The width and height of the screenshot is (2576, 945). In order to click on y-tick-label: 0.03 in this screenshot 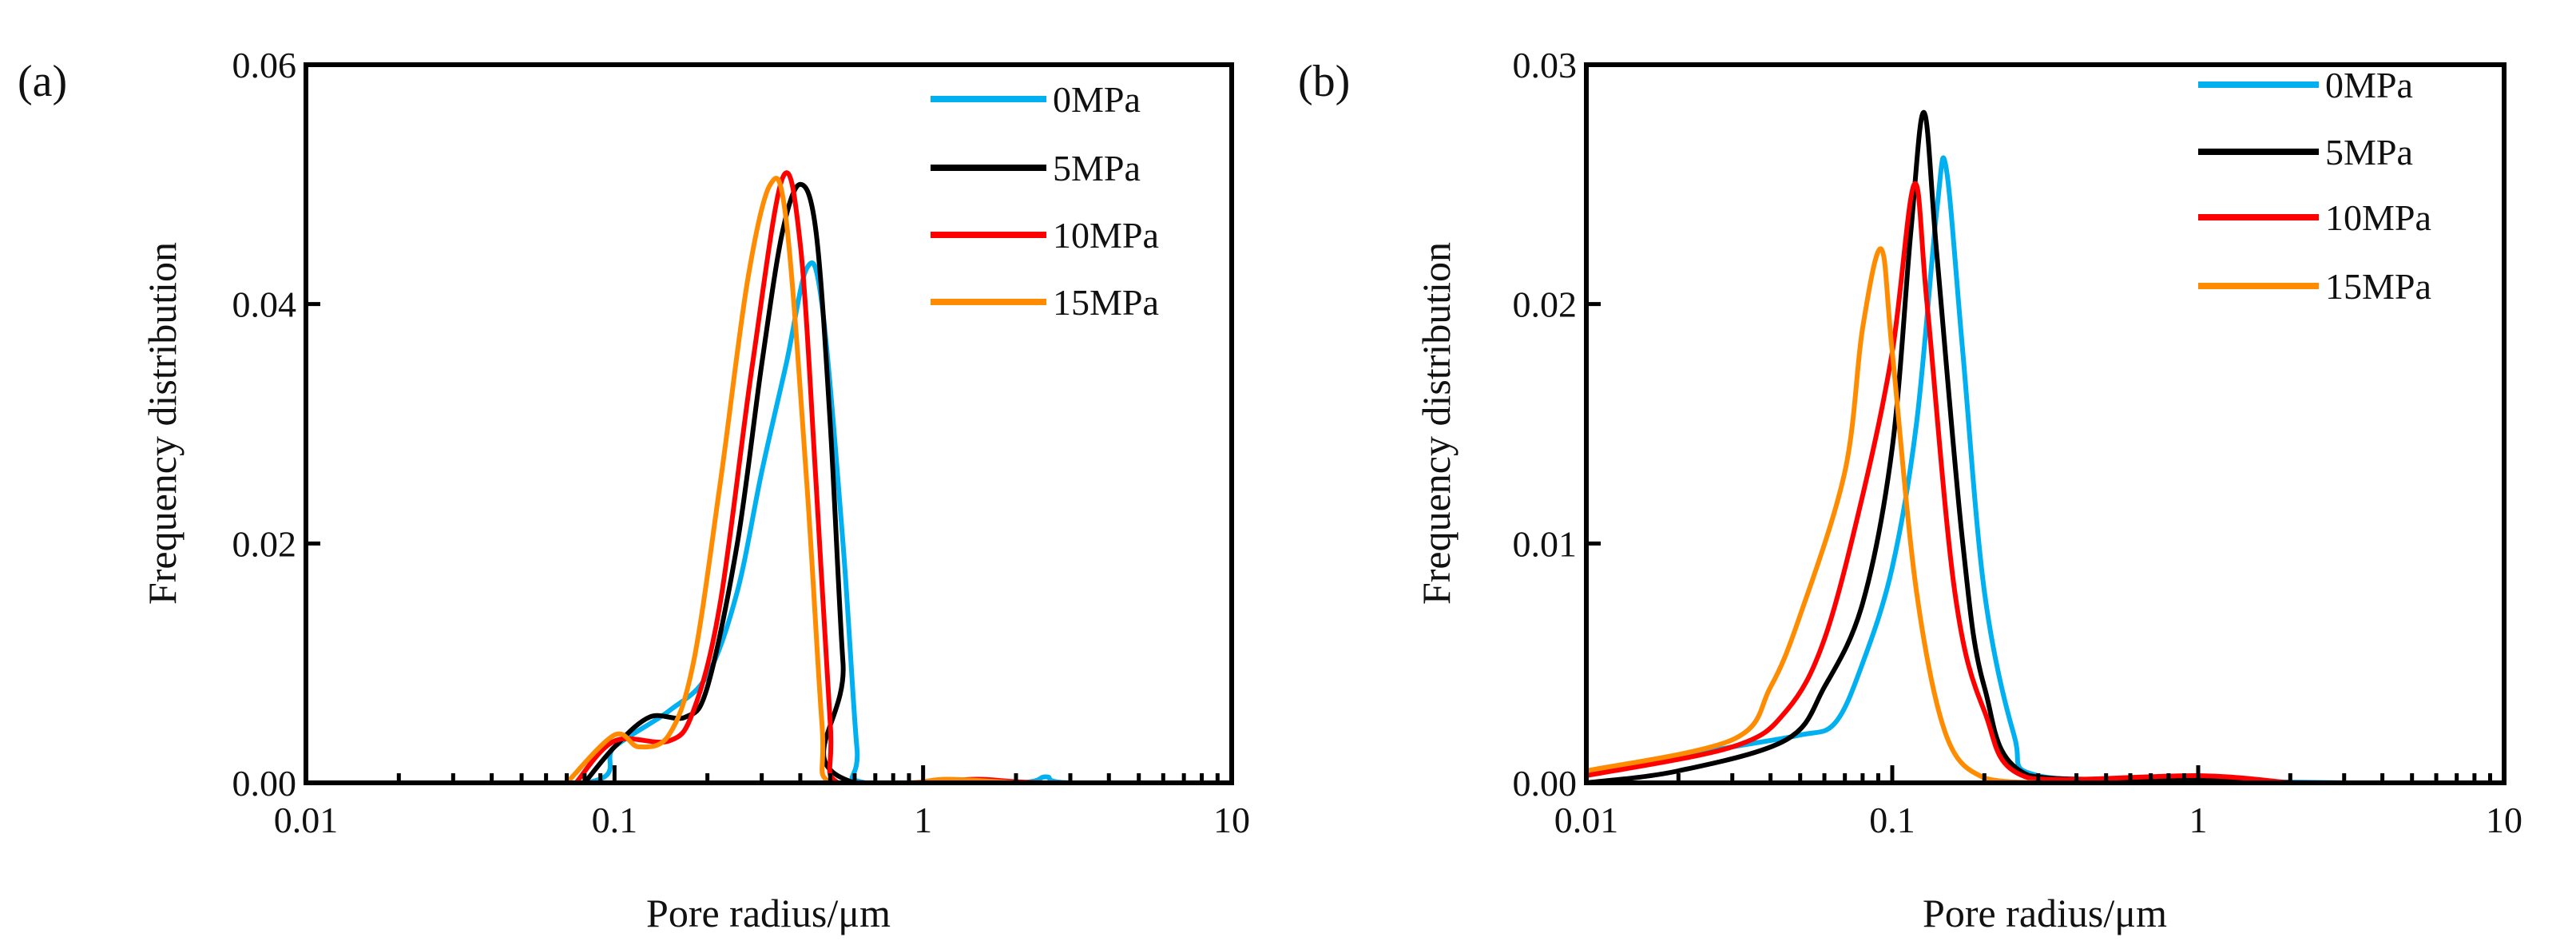, I will do `click(1545, 65)`.